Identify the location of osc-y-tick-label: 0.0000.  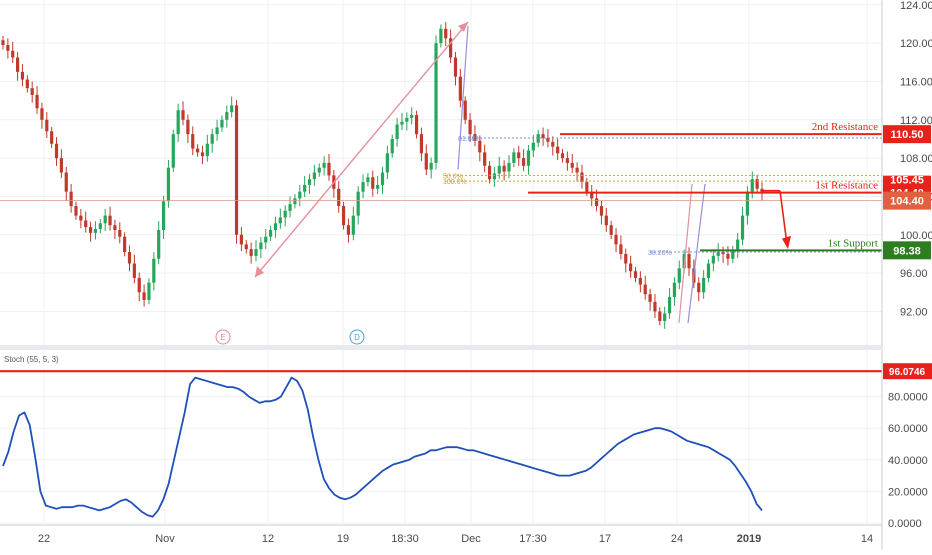
(905, 524).